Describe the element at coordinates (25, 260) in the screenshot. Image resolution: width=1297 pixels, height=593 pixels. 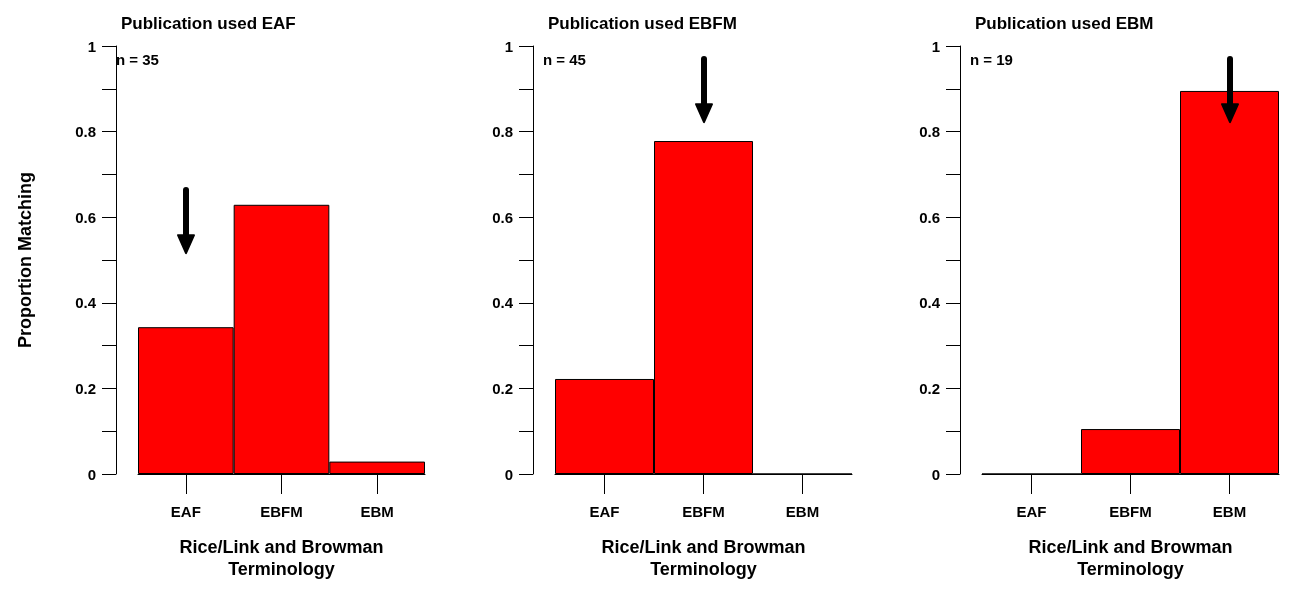
I see `y-axis-title: Proportion Matching` at that location.